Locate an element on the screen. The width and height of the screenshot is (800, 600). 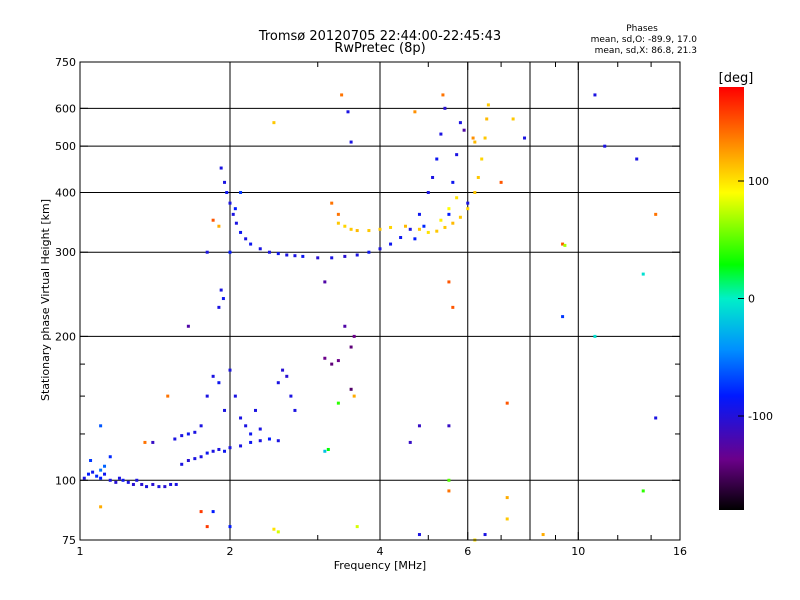
x-axis-label: Frequency [MHz] is located at coordinates (380, 565).